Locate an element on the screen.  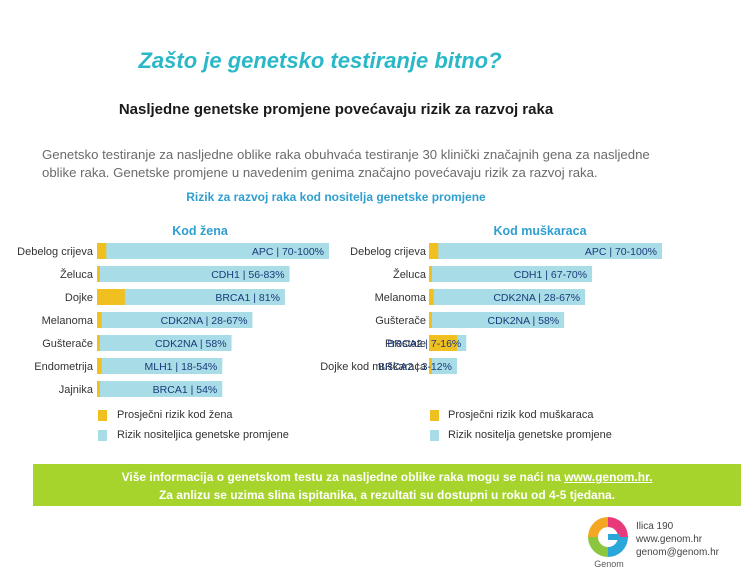
women-bar-label: CDH1 | 56-83% is located at coordinates (247, 275).